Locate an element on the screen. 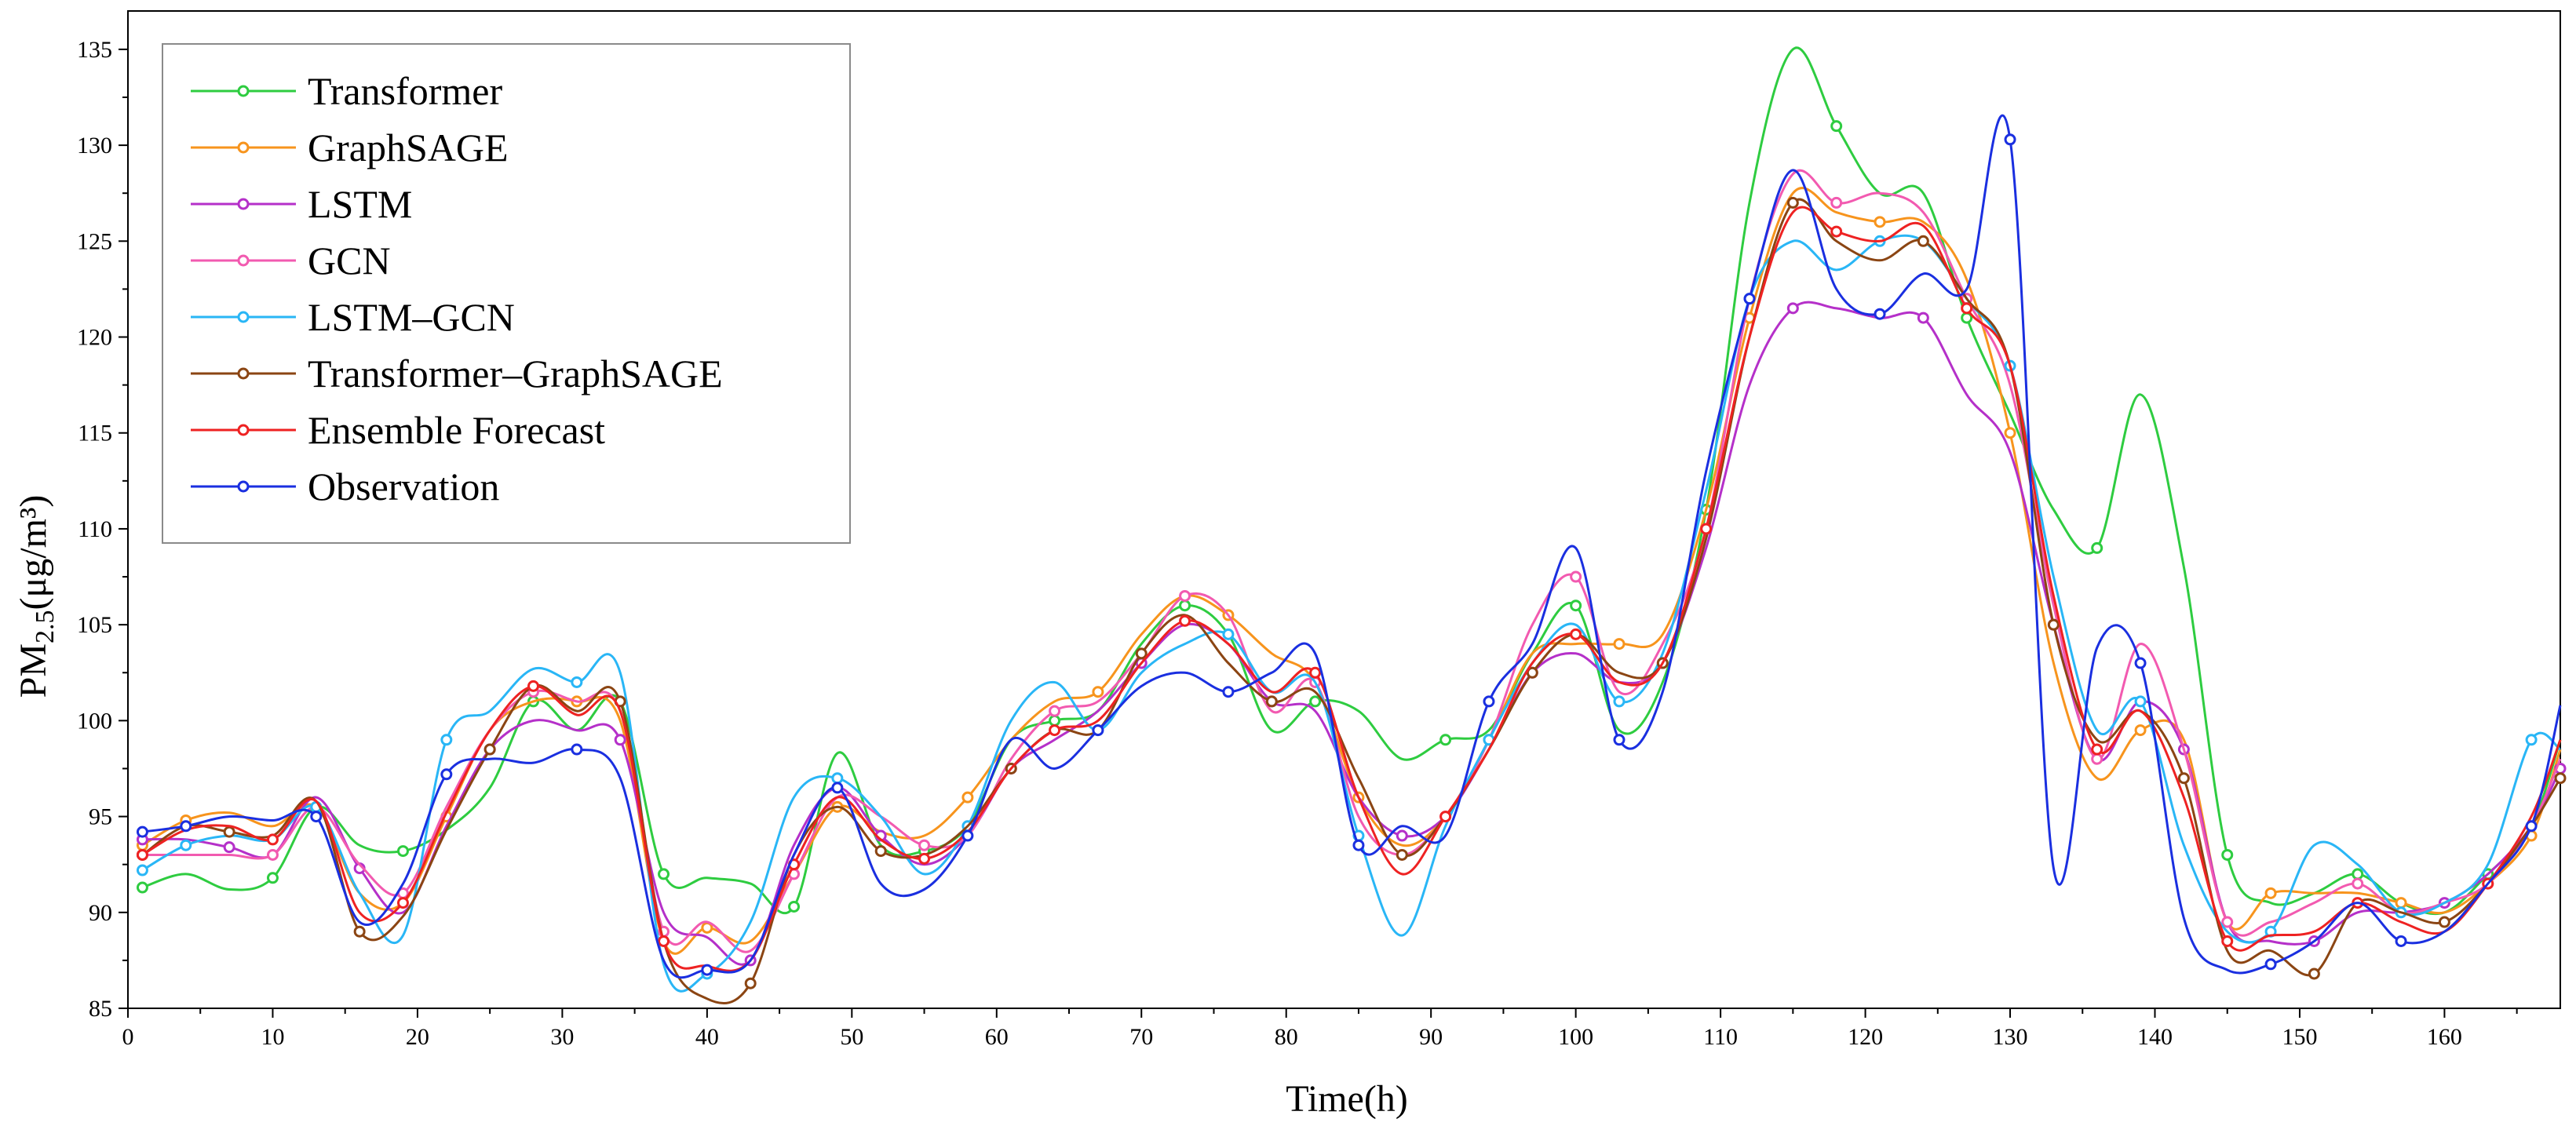  x-tick-label: 70 is located at coordinates (1141, 1037).